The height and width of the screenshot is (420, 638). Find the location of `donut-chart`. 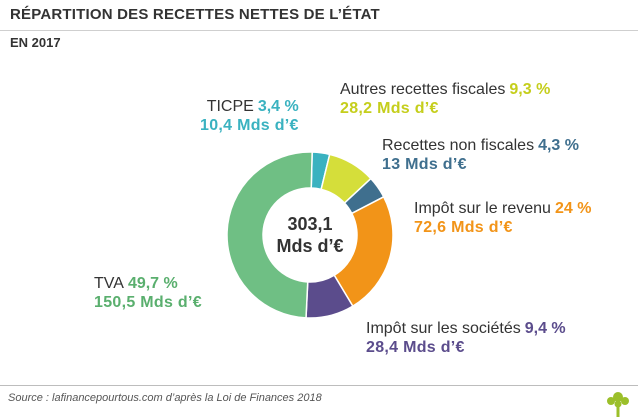

donut-chart is located at coordinates (310, 235).